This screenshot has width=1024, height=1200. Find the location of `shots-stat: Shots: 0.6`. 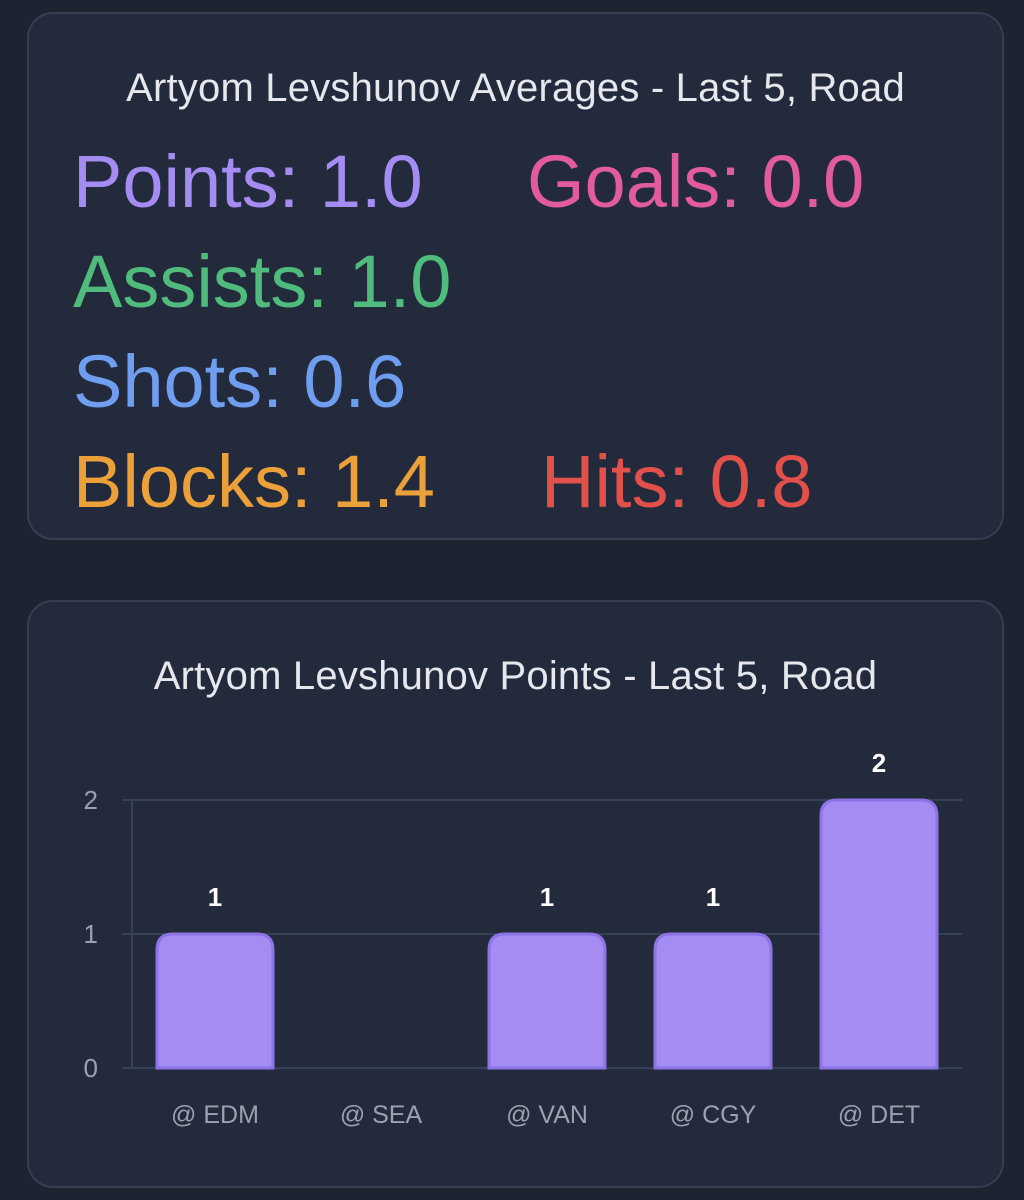

shots-stat: Shots: 0.6 is located at coordinates (239, 382).